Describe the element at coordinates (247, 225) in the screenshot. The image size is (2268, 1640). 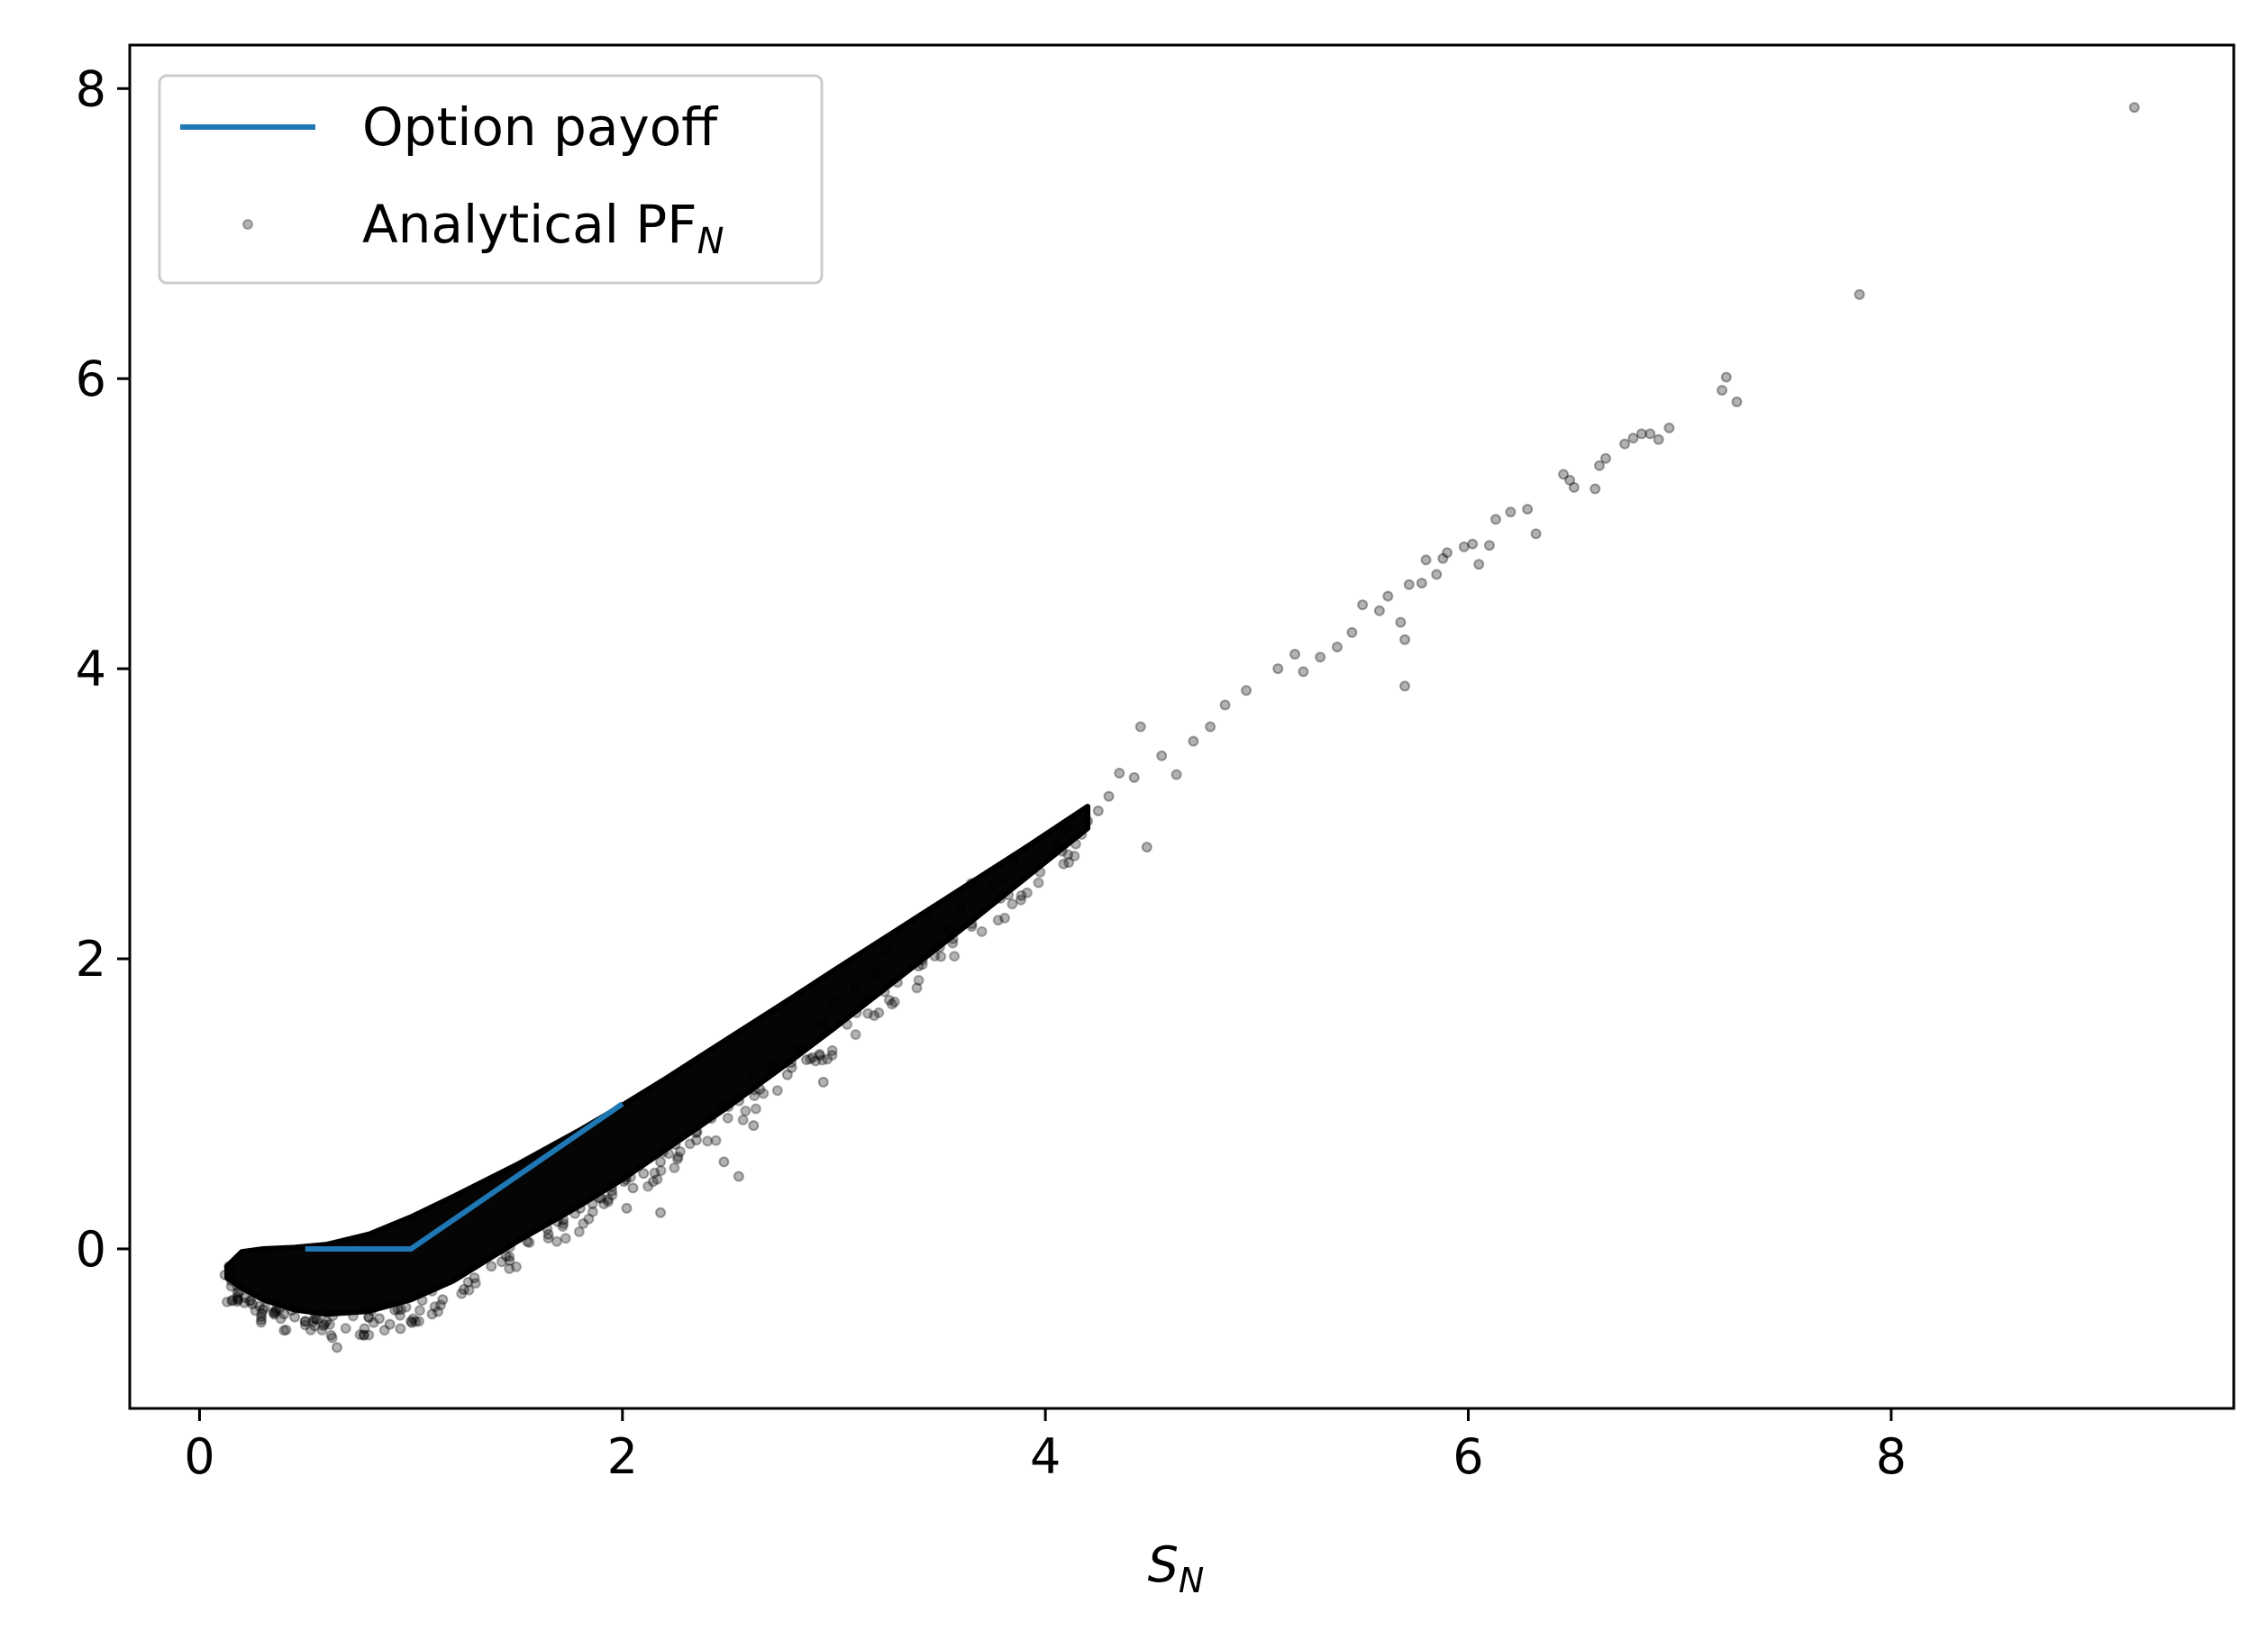
I see `legend-scatter-marker` at that location.